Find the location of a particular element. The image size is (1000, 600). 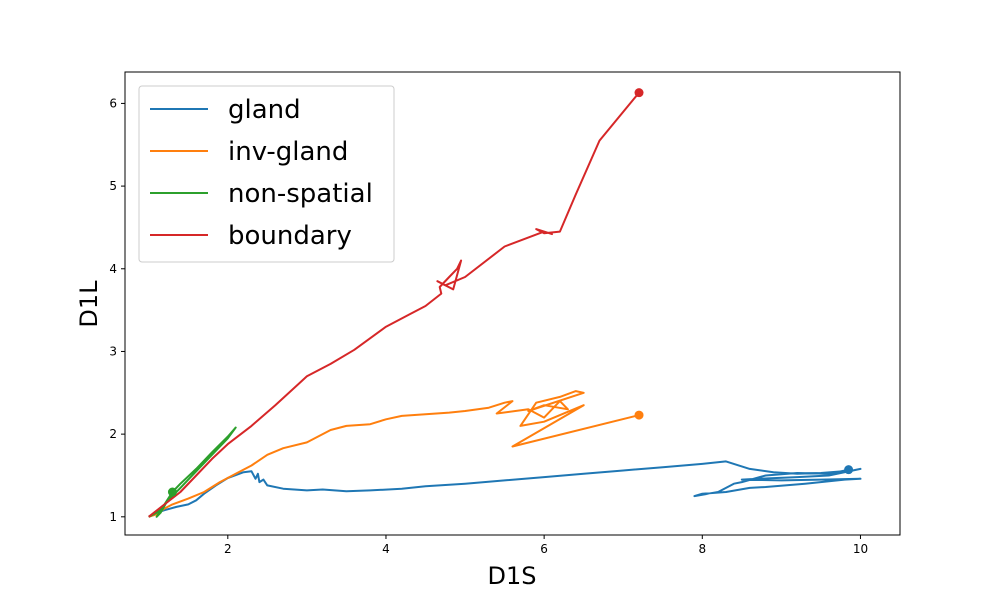

x-tick-label: 10 is located at coordinates (860, 549).